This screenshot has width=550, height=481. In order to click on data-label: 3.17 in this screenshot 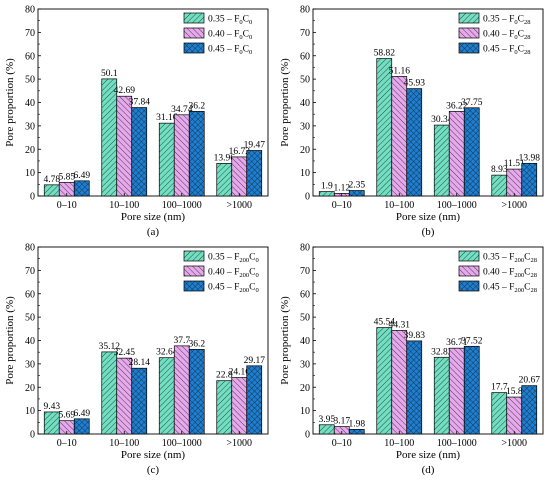, I will do `click(341, 422)`.